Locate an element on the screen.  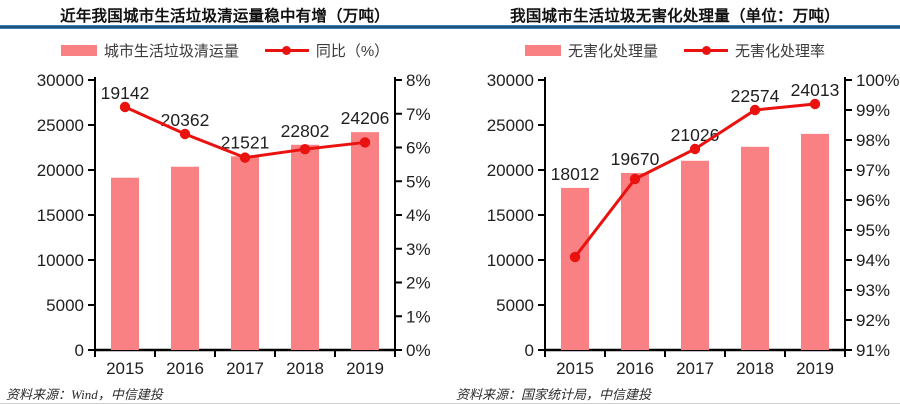
legend: 无害化处理量 无害化处理率 is located at coordinates (675, 50).